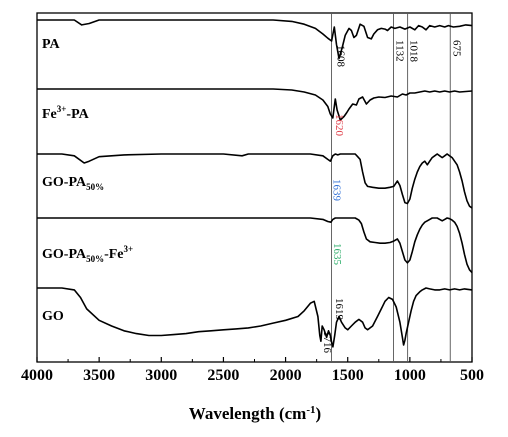  Describe the element at coordinates (286, 375) in the screenshot. I see `x-tick-label: 2000` at that location.